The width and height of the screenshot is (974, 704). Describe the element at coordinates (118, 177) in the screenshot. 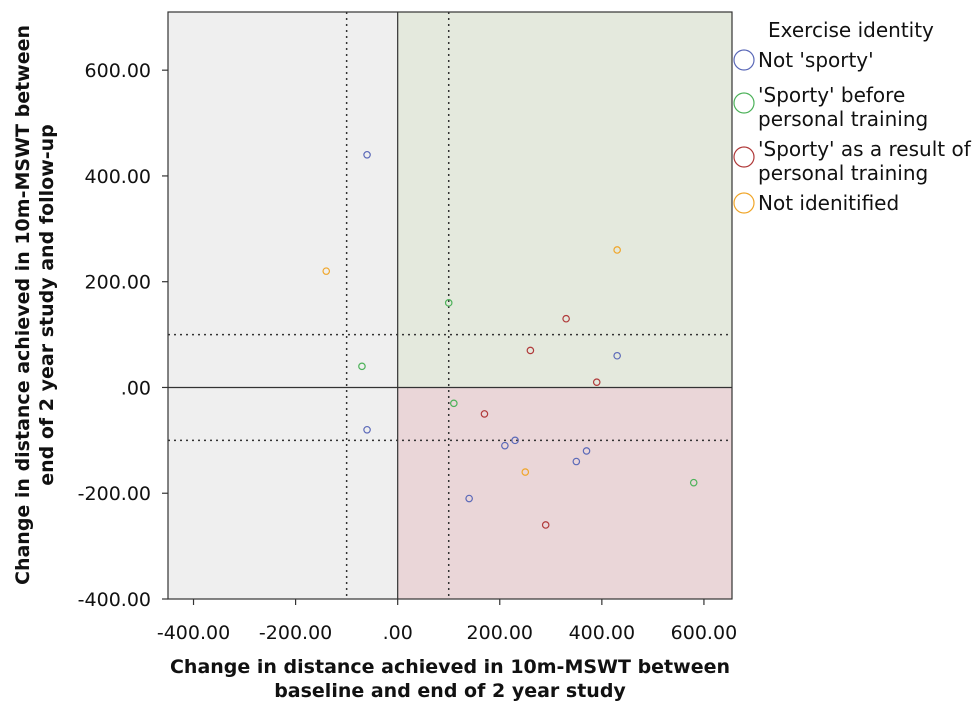

I see `y-tick-label: 400.00` at that location.